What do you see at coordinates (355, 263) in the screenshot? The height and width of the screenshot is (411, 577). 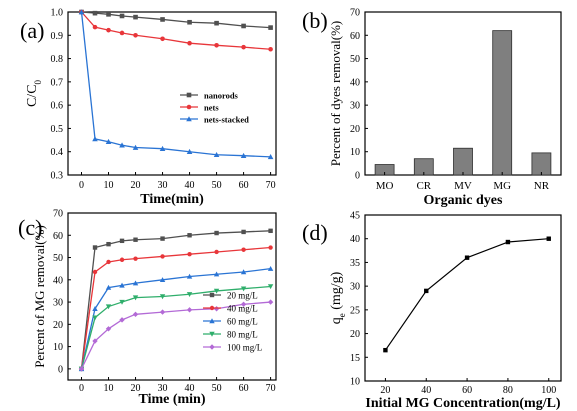 I see `y-tick-label: 35` at bounding box center [355, 263].